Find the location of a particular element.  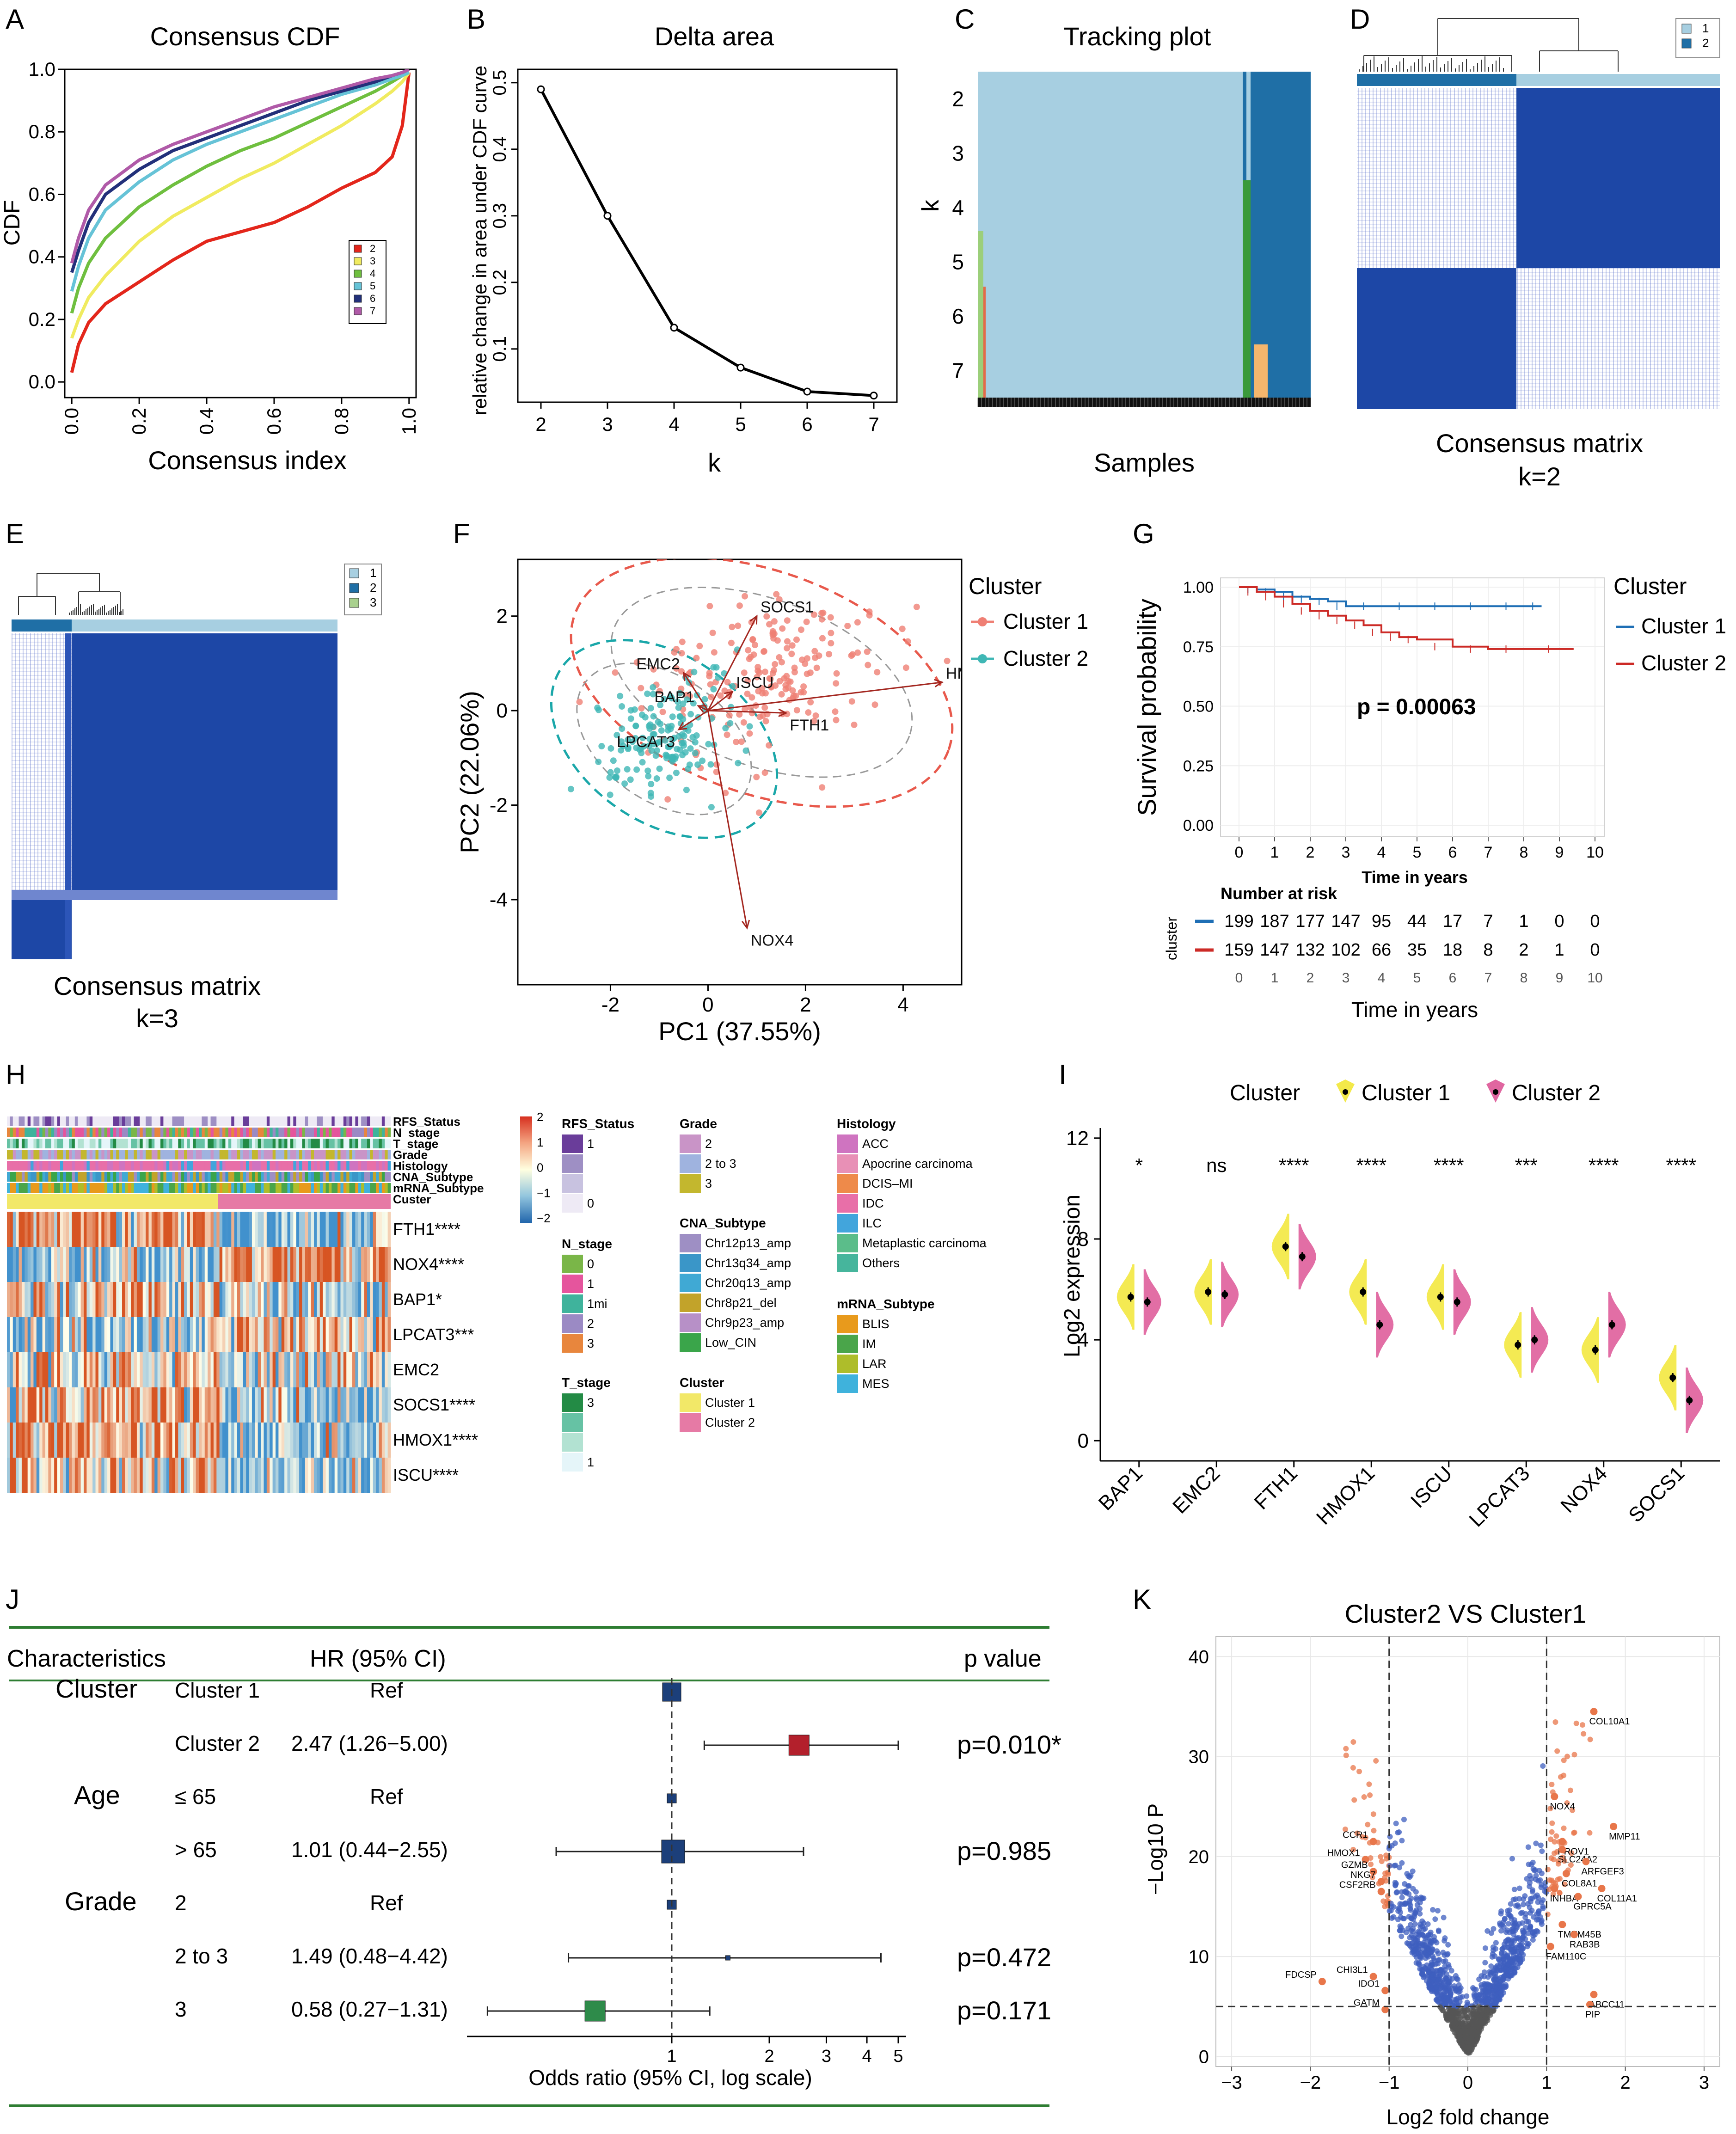

loading-arrow-emc2 is located at coordinates (696, 691).